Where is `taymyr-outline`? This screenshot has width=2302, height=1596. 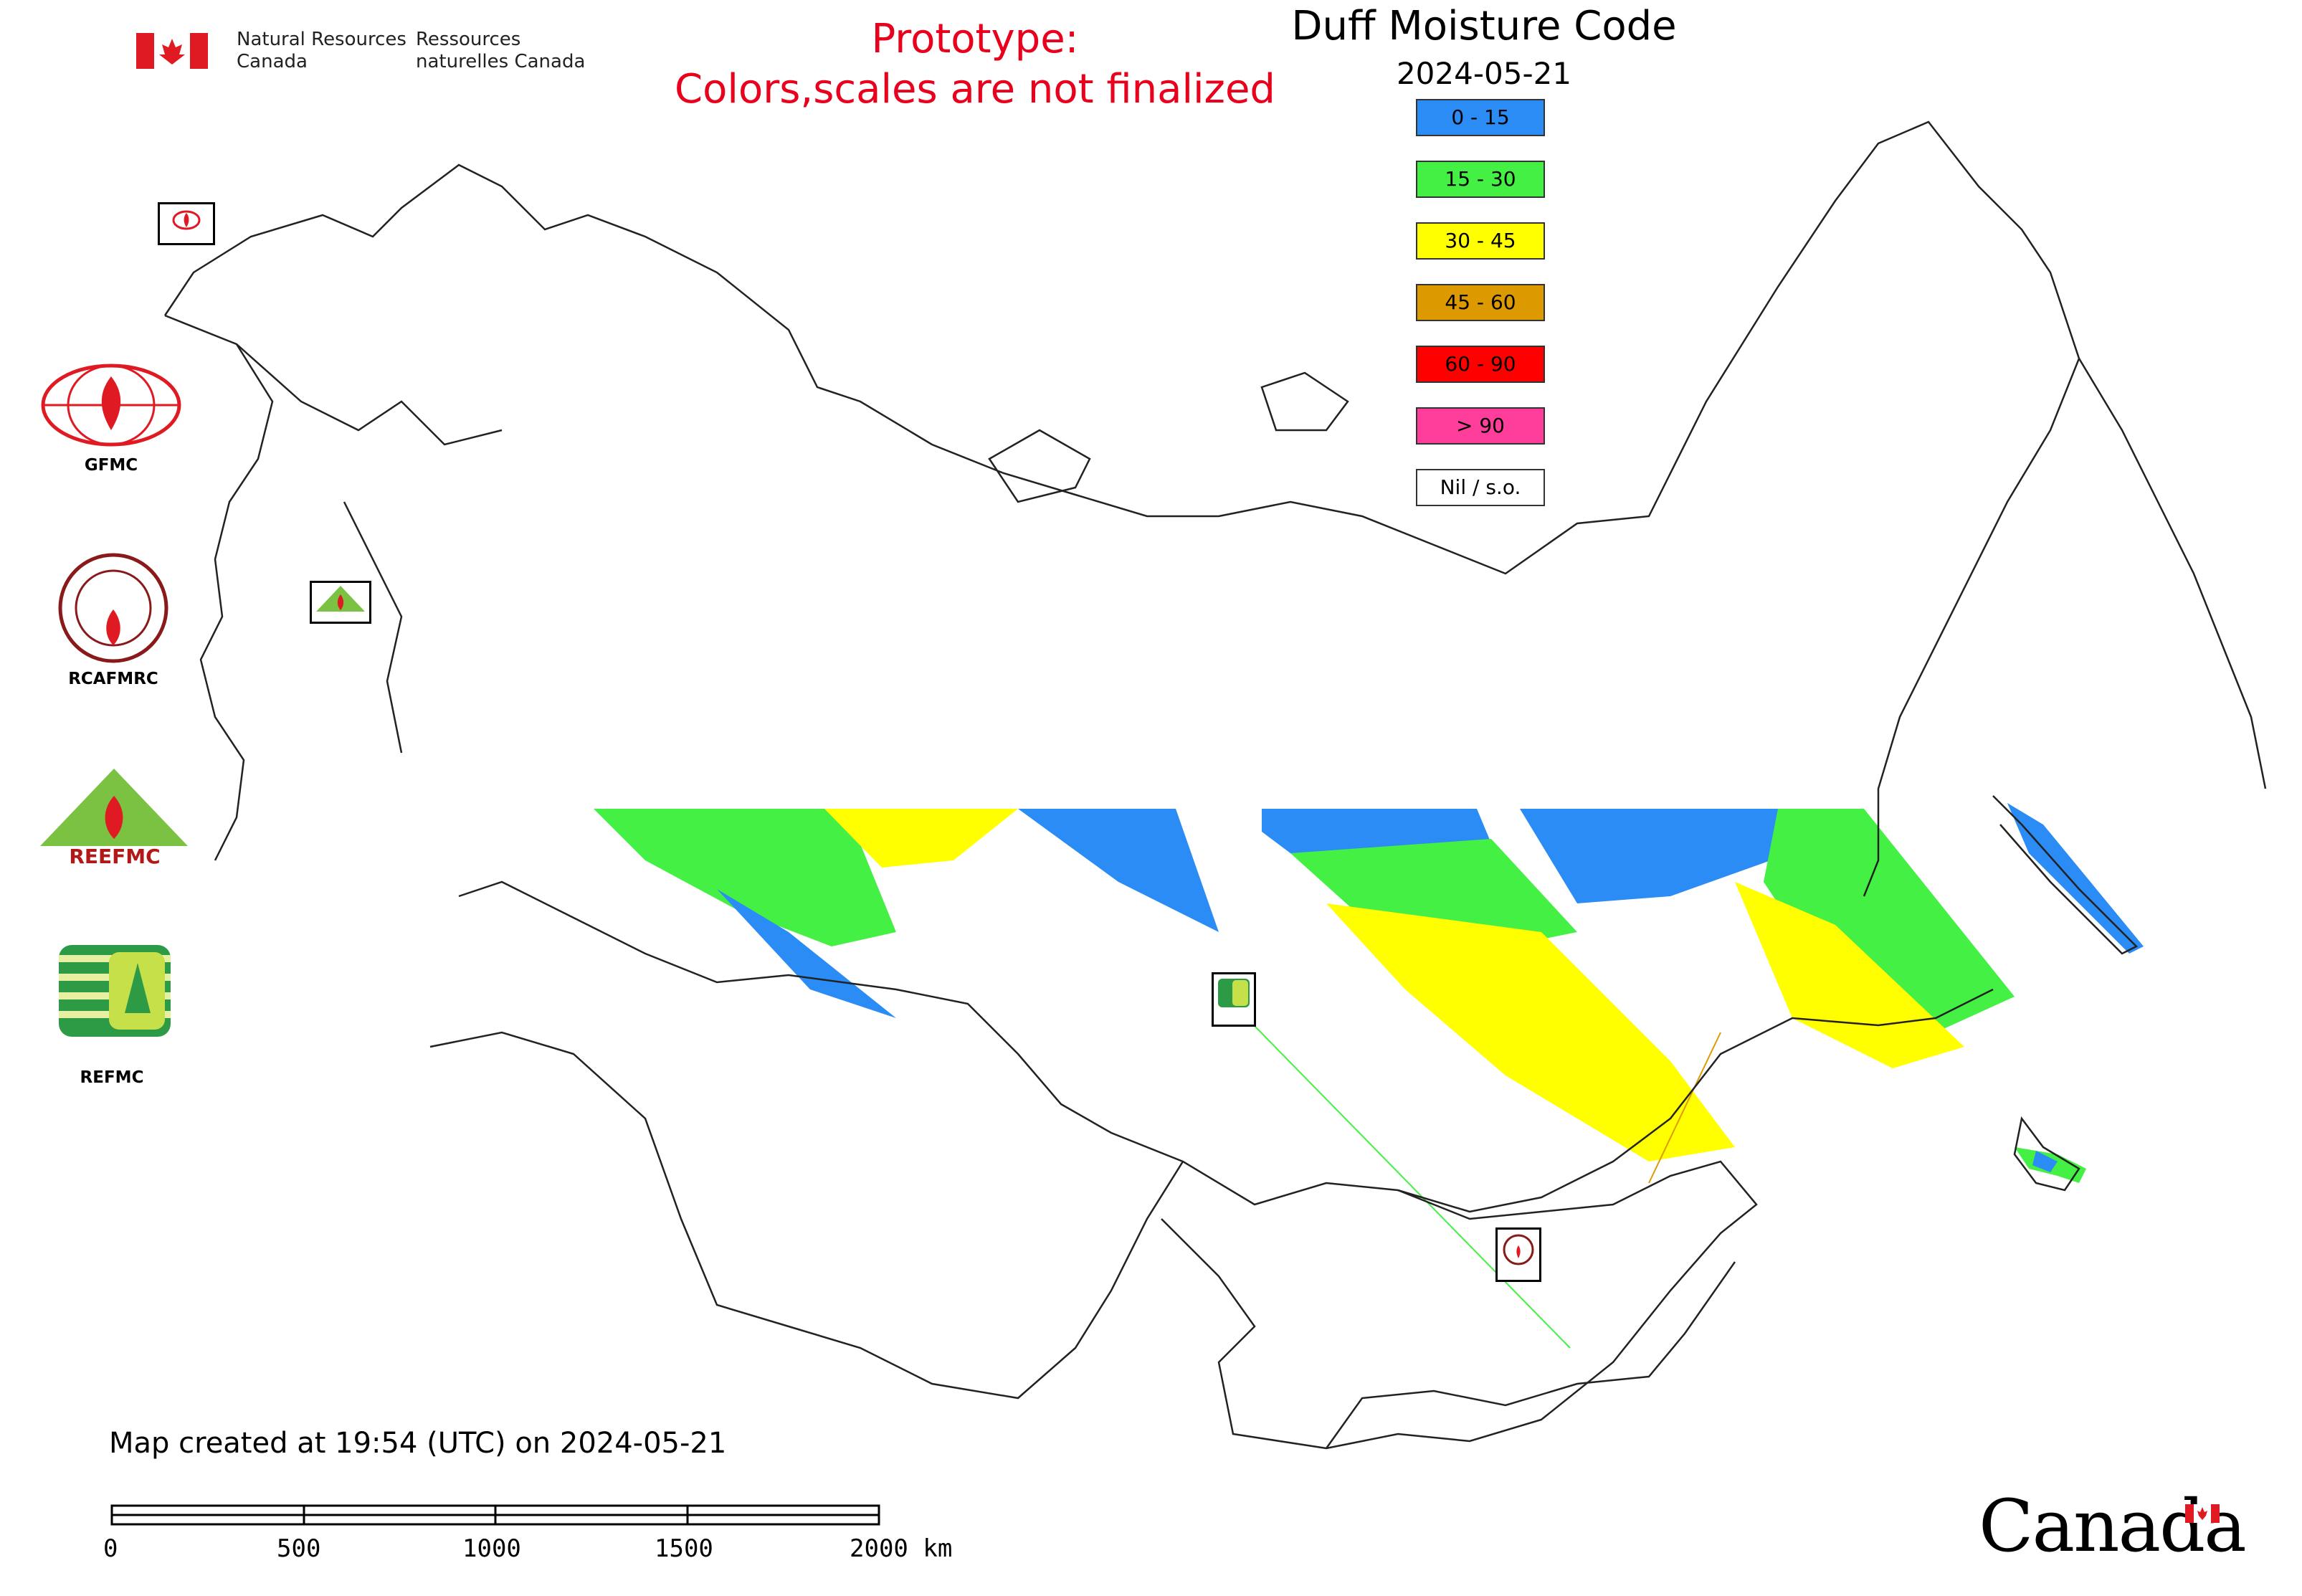
taymyr-outline is located at coordinates (1304, 401).